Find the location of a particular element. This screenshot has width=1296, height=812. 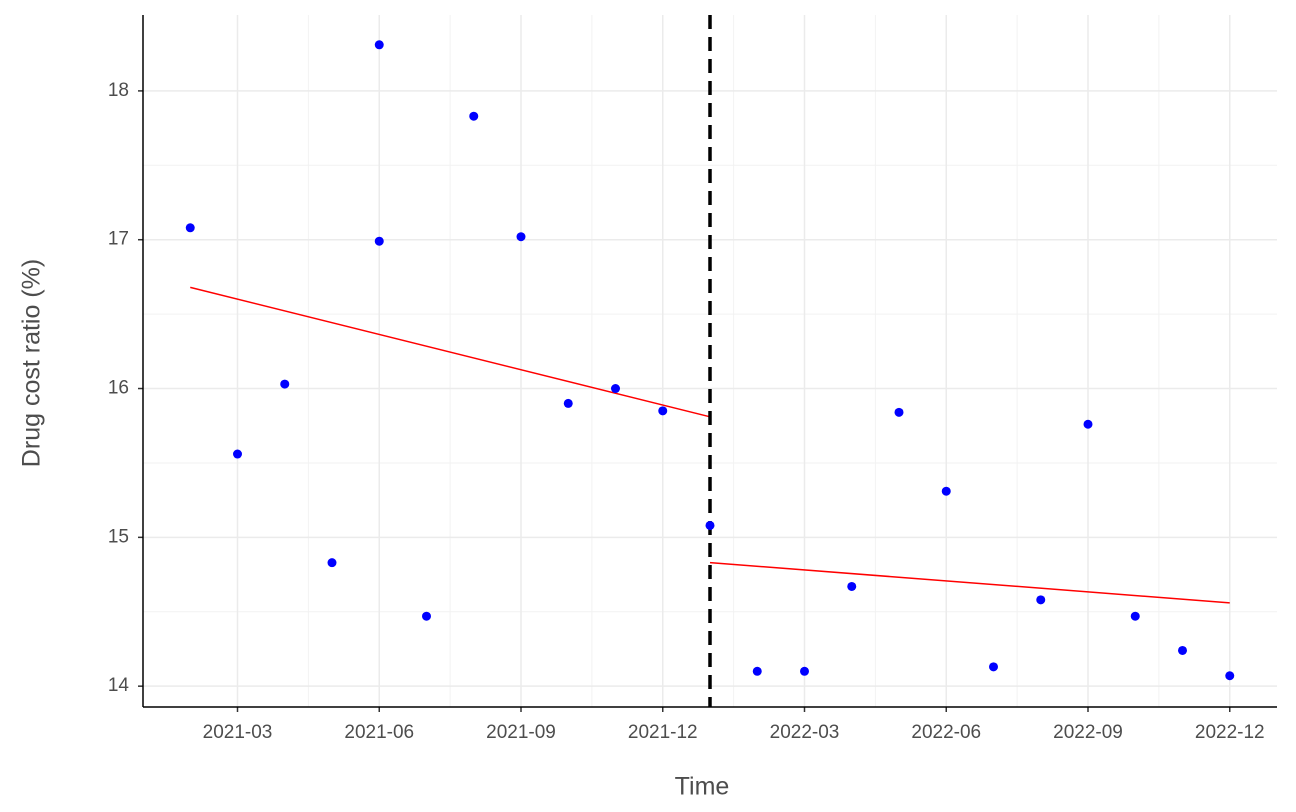

y-tick-label: 15 is located at coordinates (118, 536).